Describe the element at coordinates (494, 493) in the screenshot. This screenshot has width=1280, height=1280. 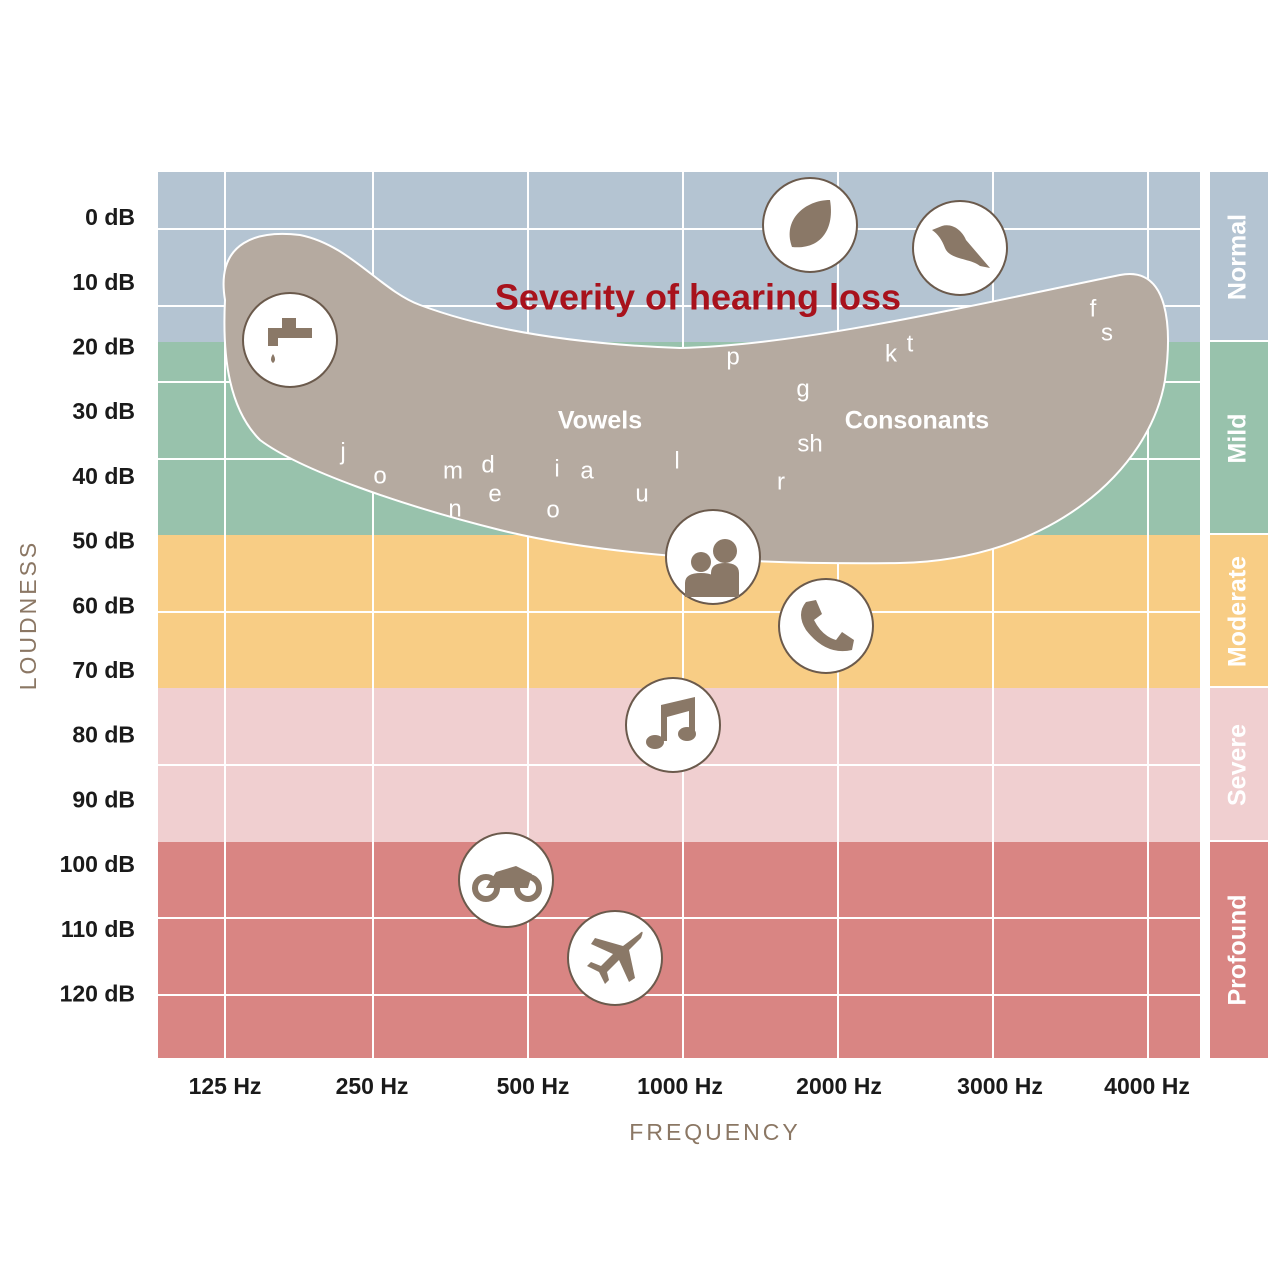
I see `speech-sound: e` at that location.